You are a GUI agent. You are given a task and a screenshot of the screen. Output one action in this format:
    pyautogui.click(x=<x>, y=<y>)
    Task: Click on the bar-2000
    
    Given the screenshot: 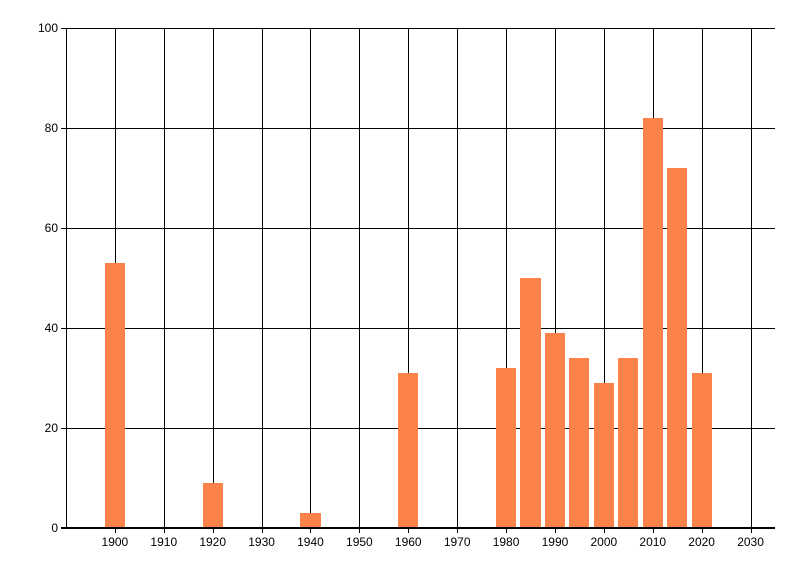 What is the action you would take?
    pyautogui.click(x=603, y=455)
    